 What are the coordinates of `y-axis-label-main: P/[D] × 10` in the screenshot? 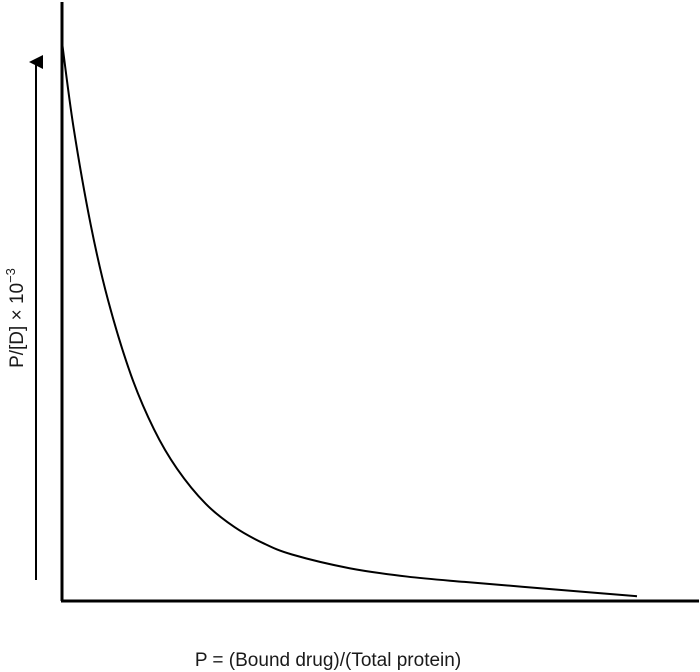 It's located at (17, 325).